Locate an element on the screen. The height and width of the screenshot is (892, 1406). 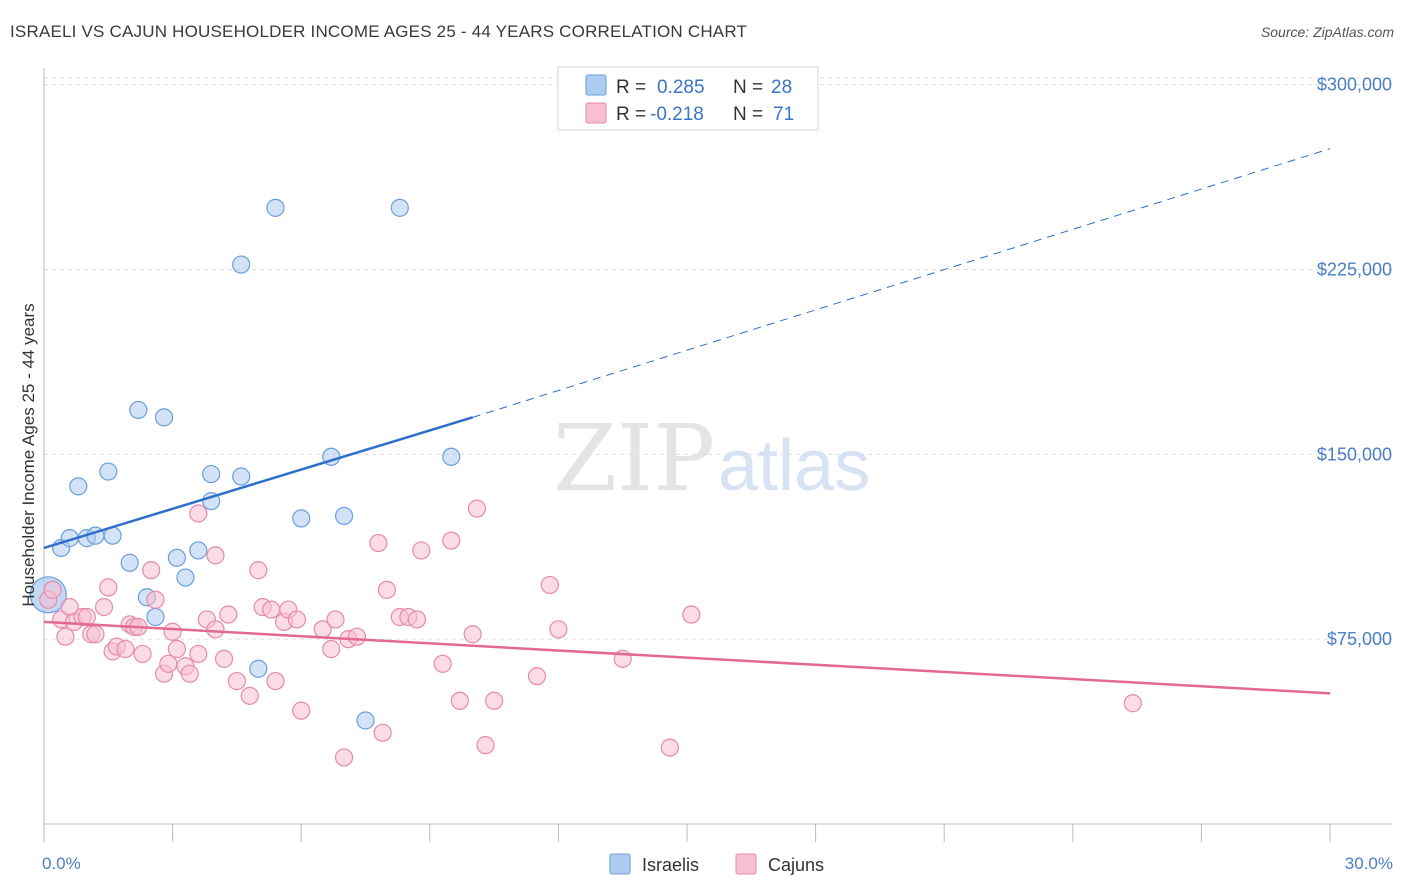
trend-line-cajuns is located at coordinates (687, 657).